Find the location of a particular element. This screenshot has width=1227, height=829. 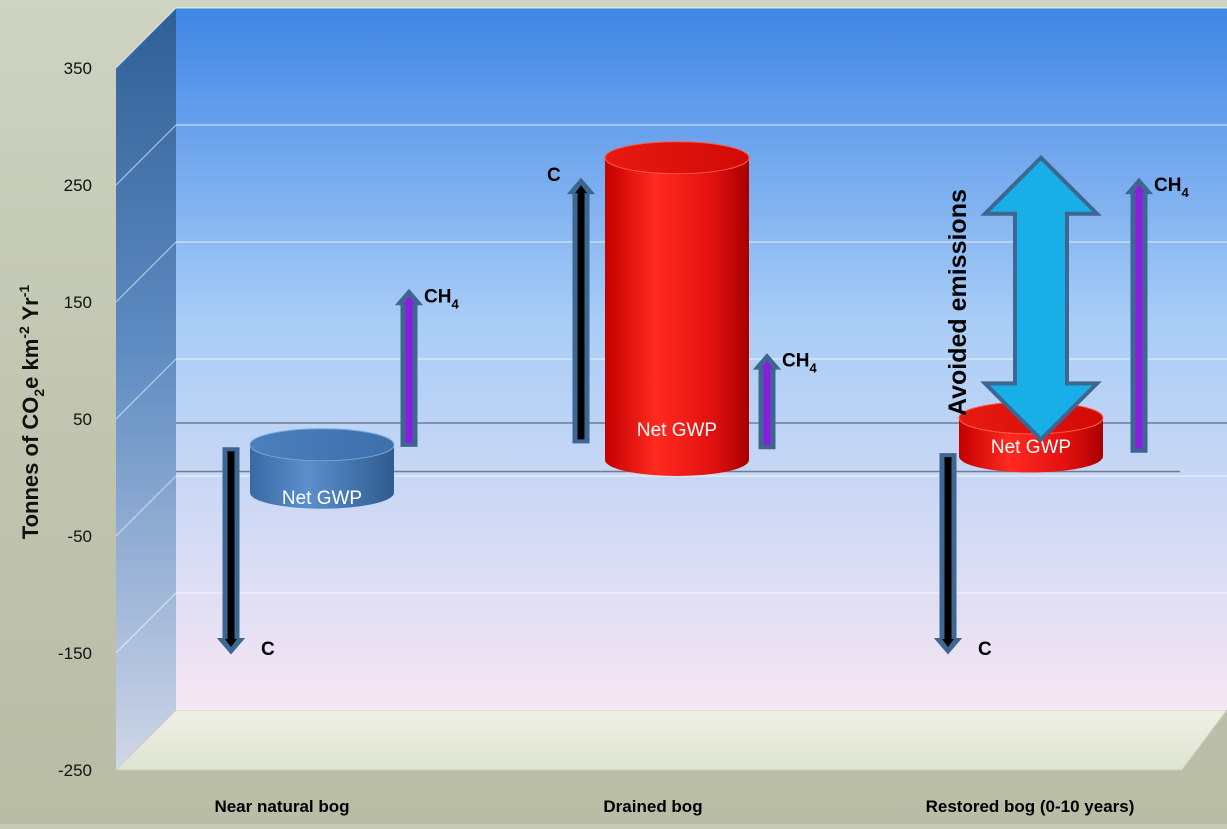

y-tick-label: -150 is located at coordinates (75, 653).